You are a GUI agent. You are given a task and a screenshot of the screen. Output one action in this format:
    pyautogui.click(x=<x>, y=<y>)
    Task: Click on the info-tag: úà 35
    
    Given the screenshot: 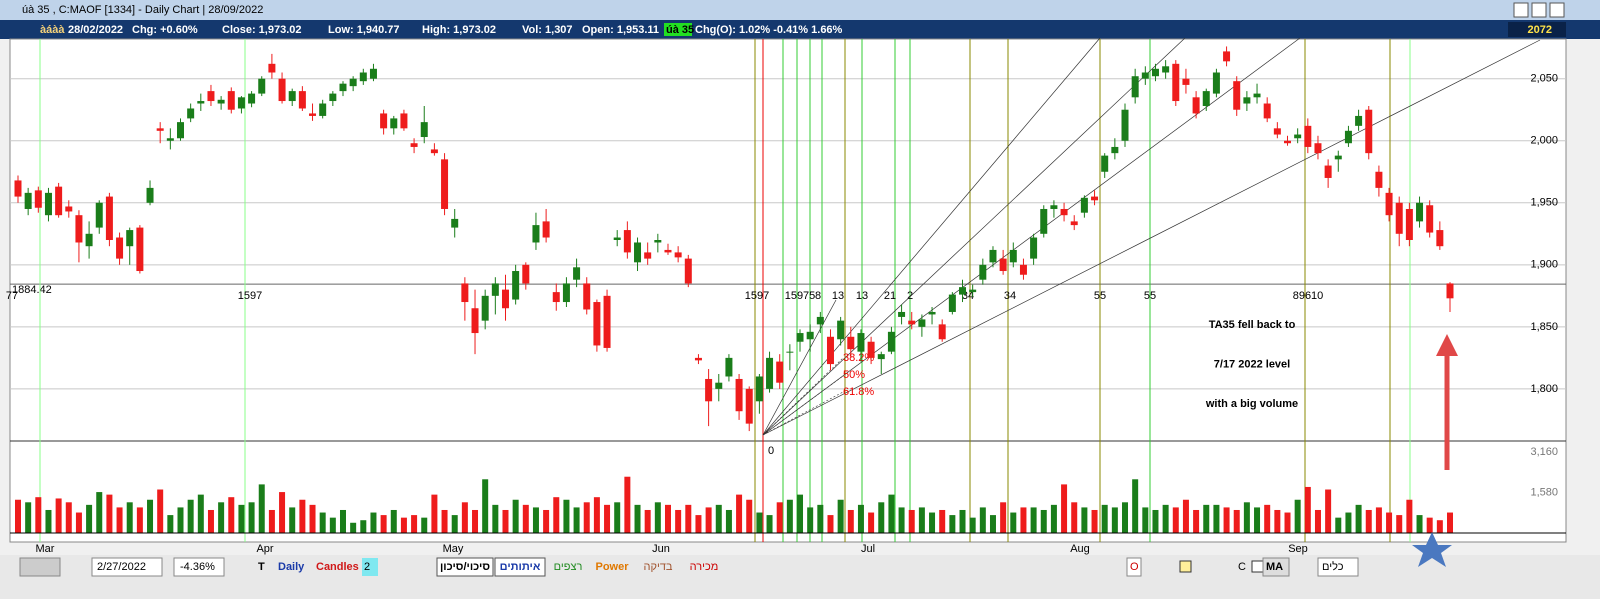 What is the action you would take?
    pyautogui.click(x=680, y=30)
    